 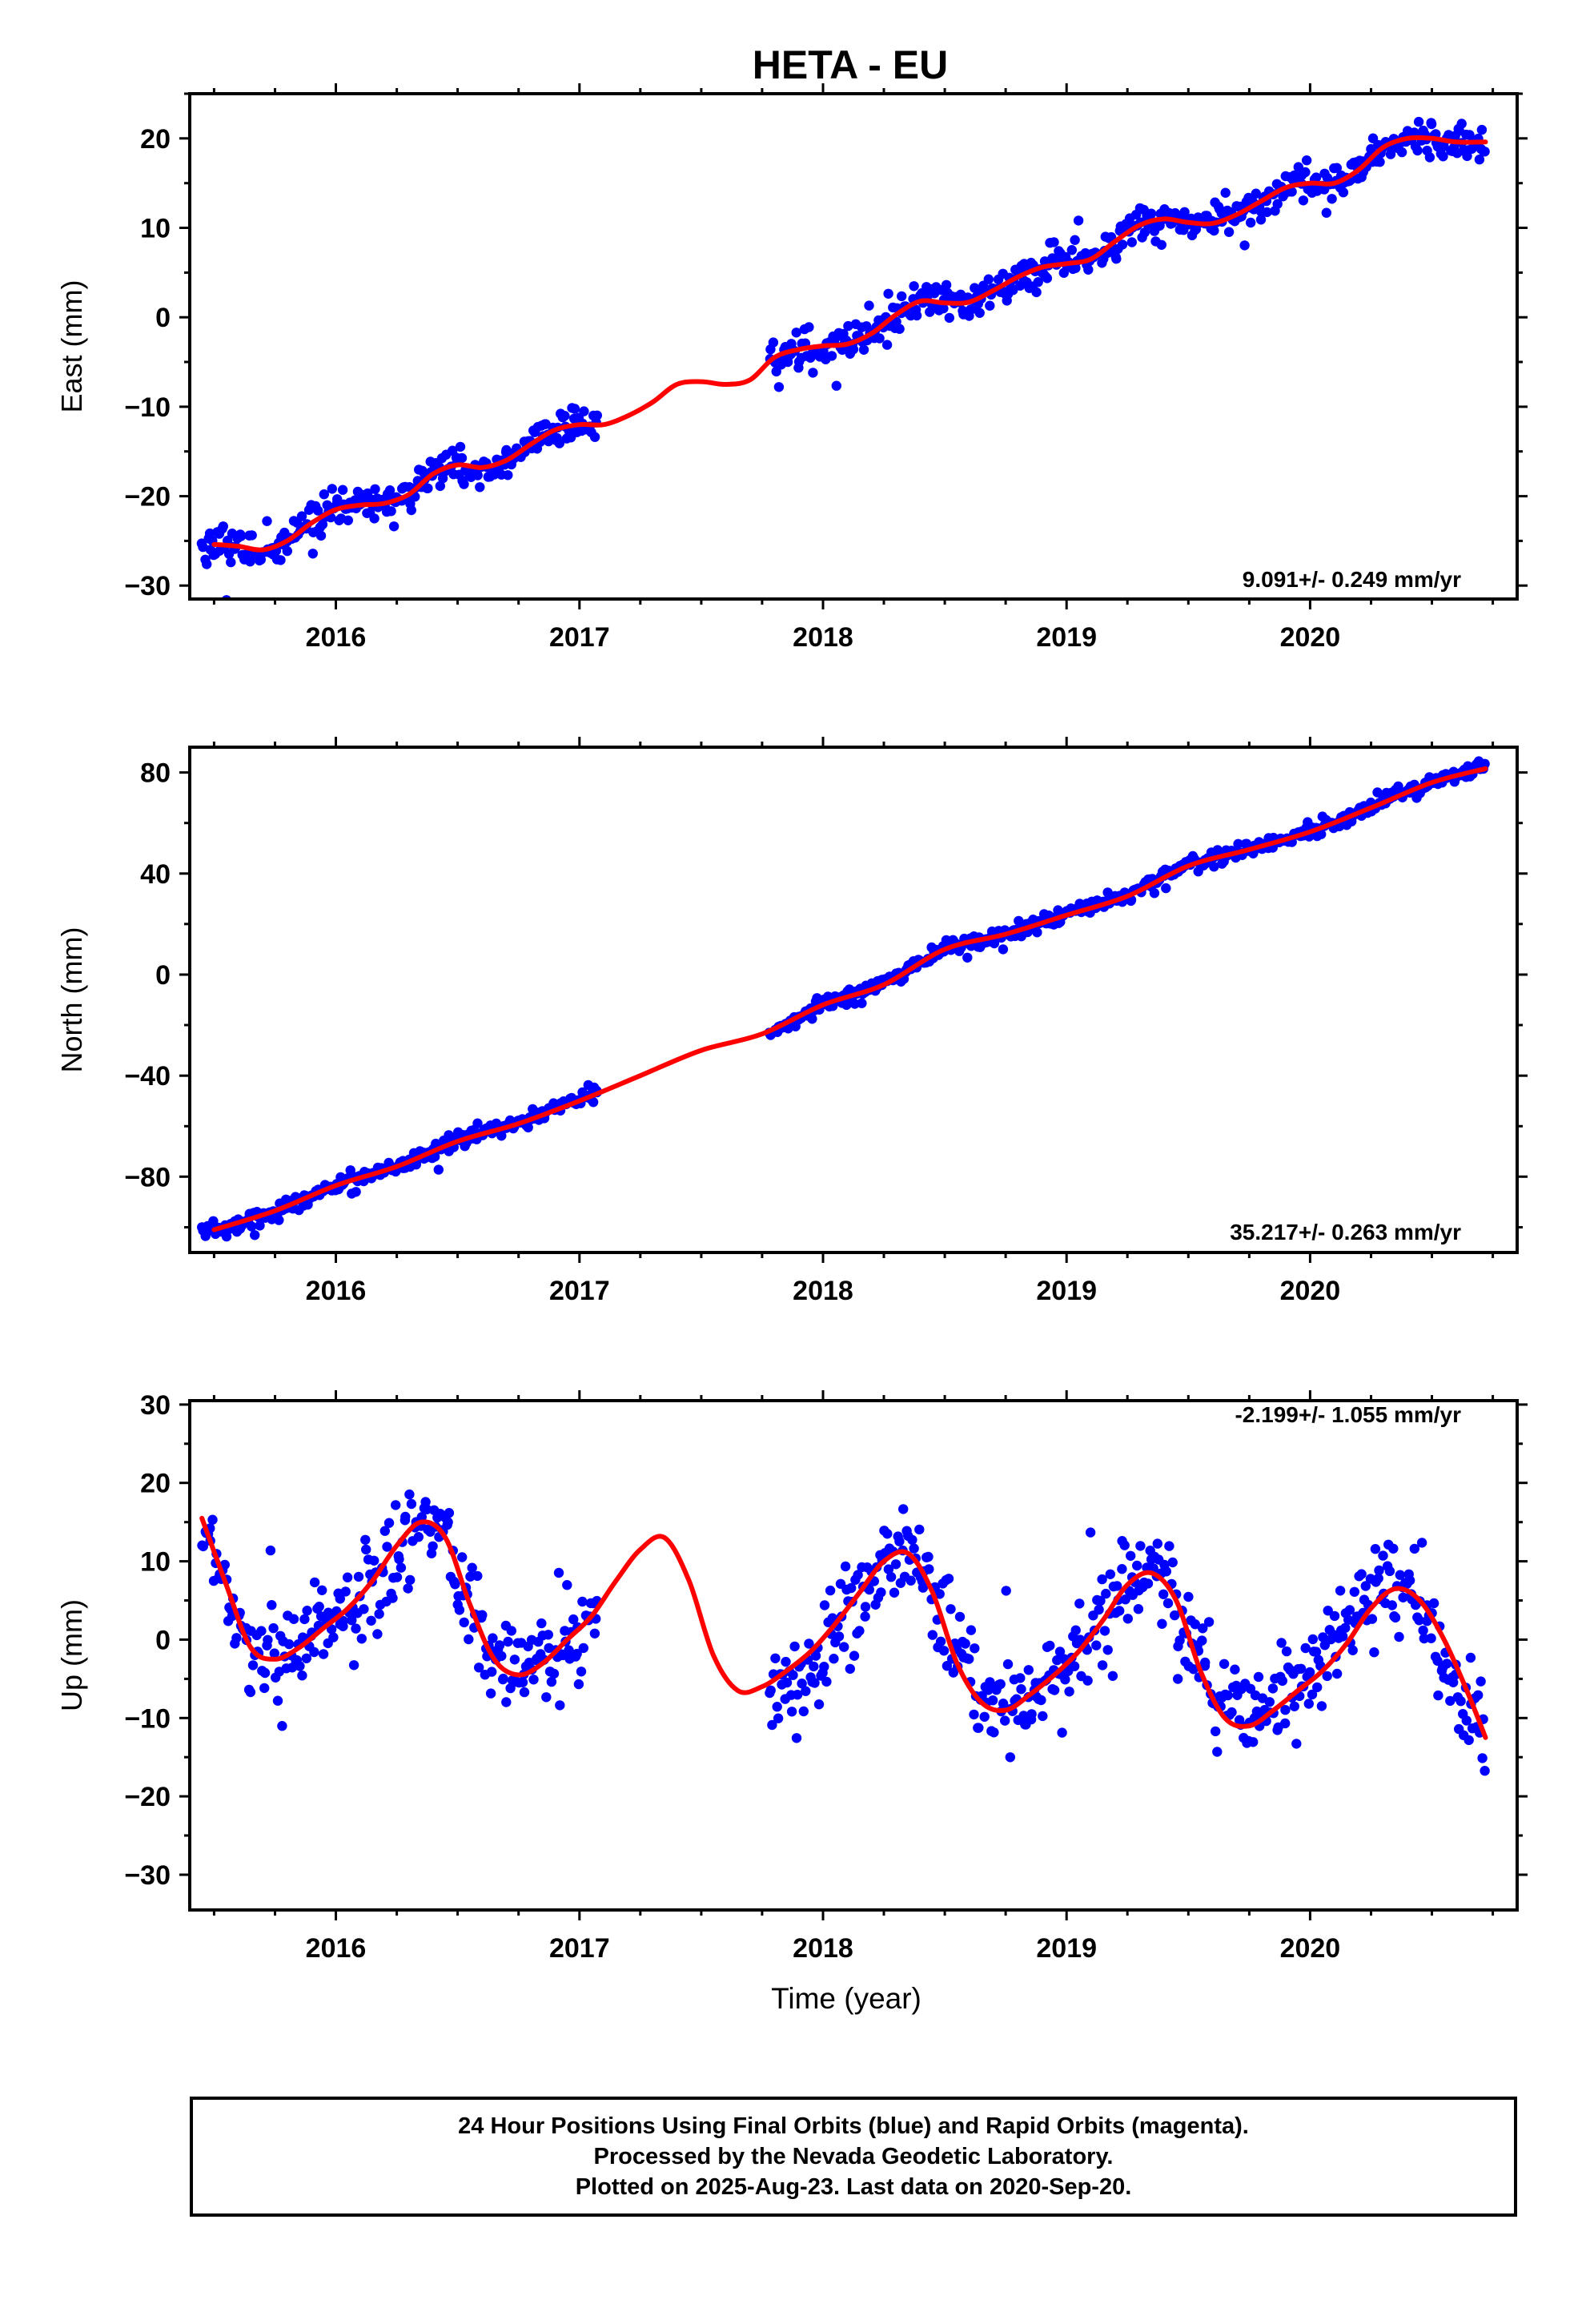 I want to click on north-x-tick-label: 2020, so click(x=1310, y=1291).